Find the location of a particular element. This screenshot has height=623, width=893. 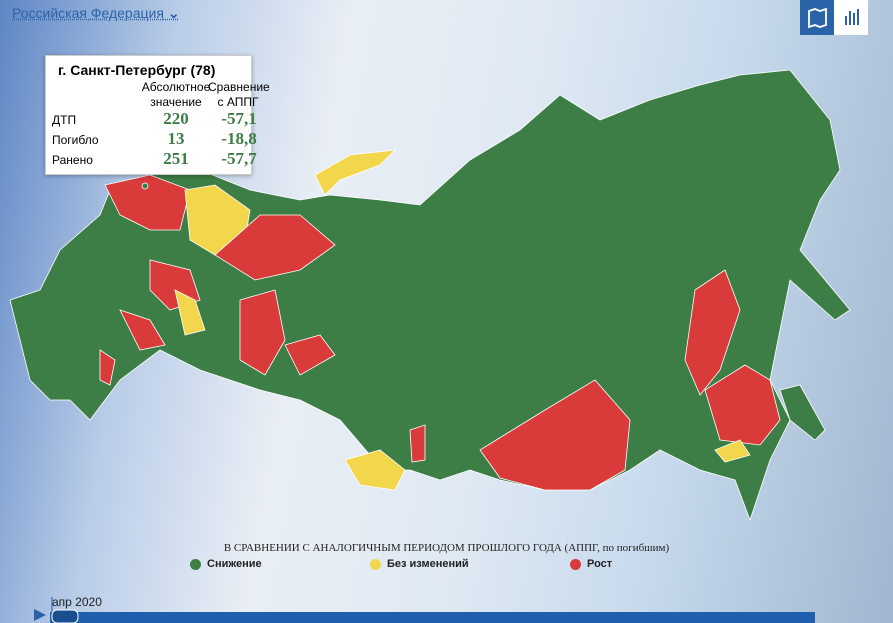

comparison-value: -18,8 is located at coordinates (239, 138).